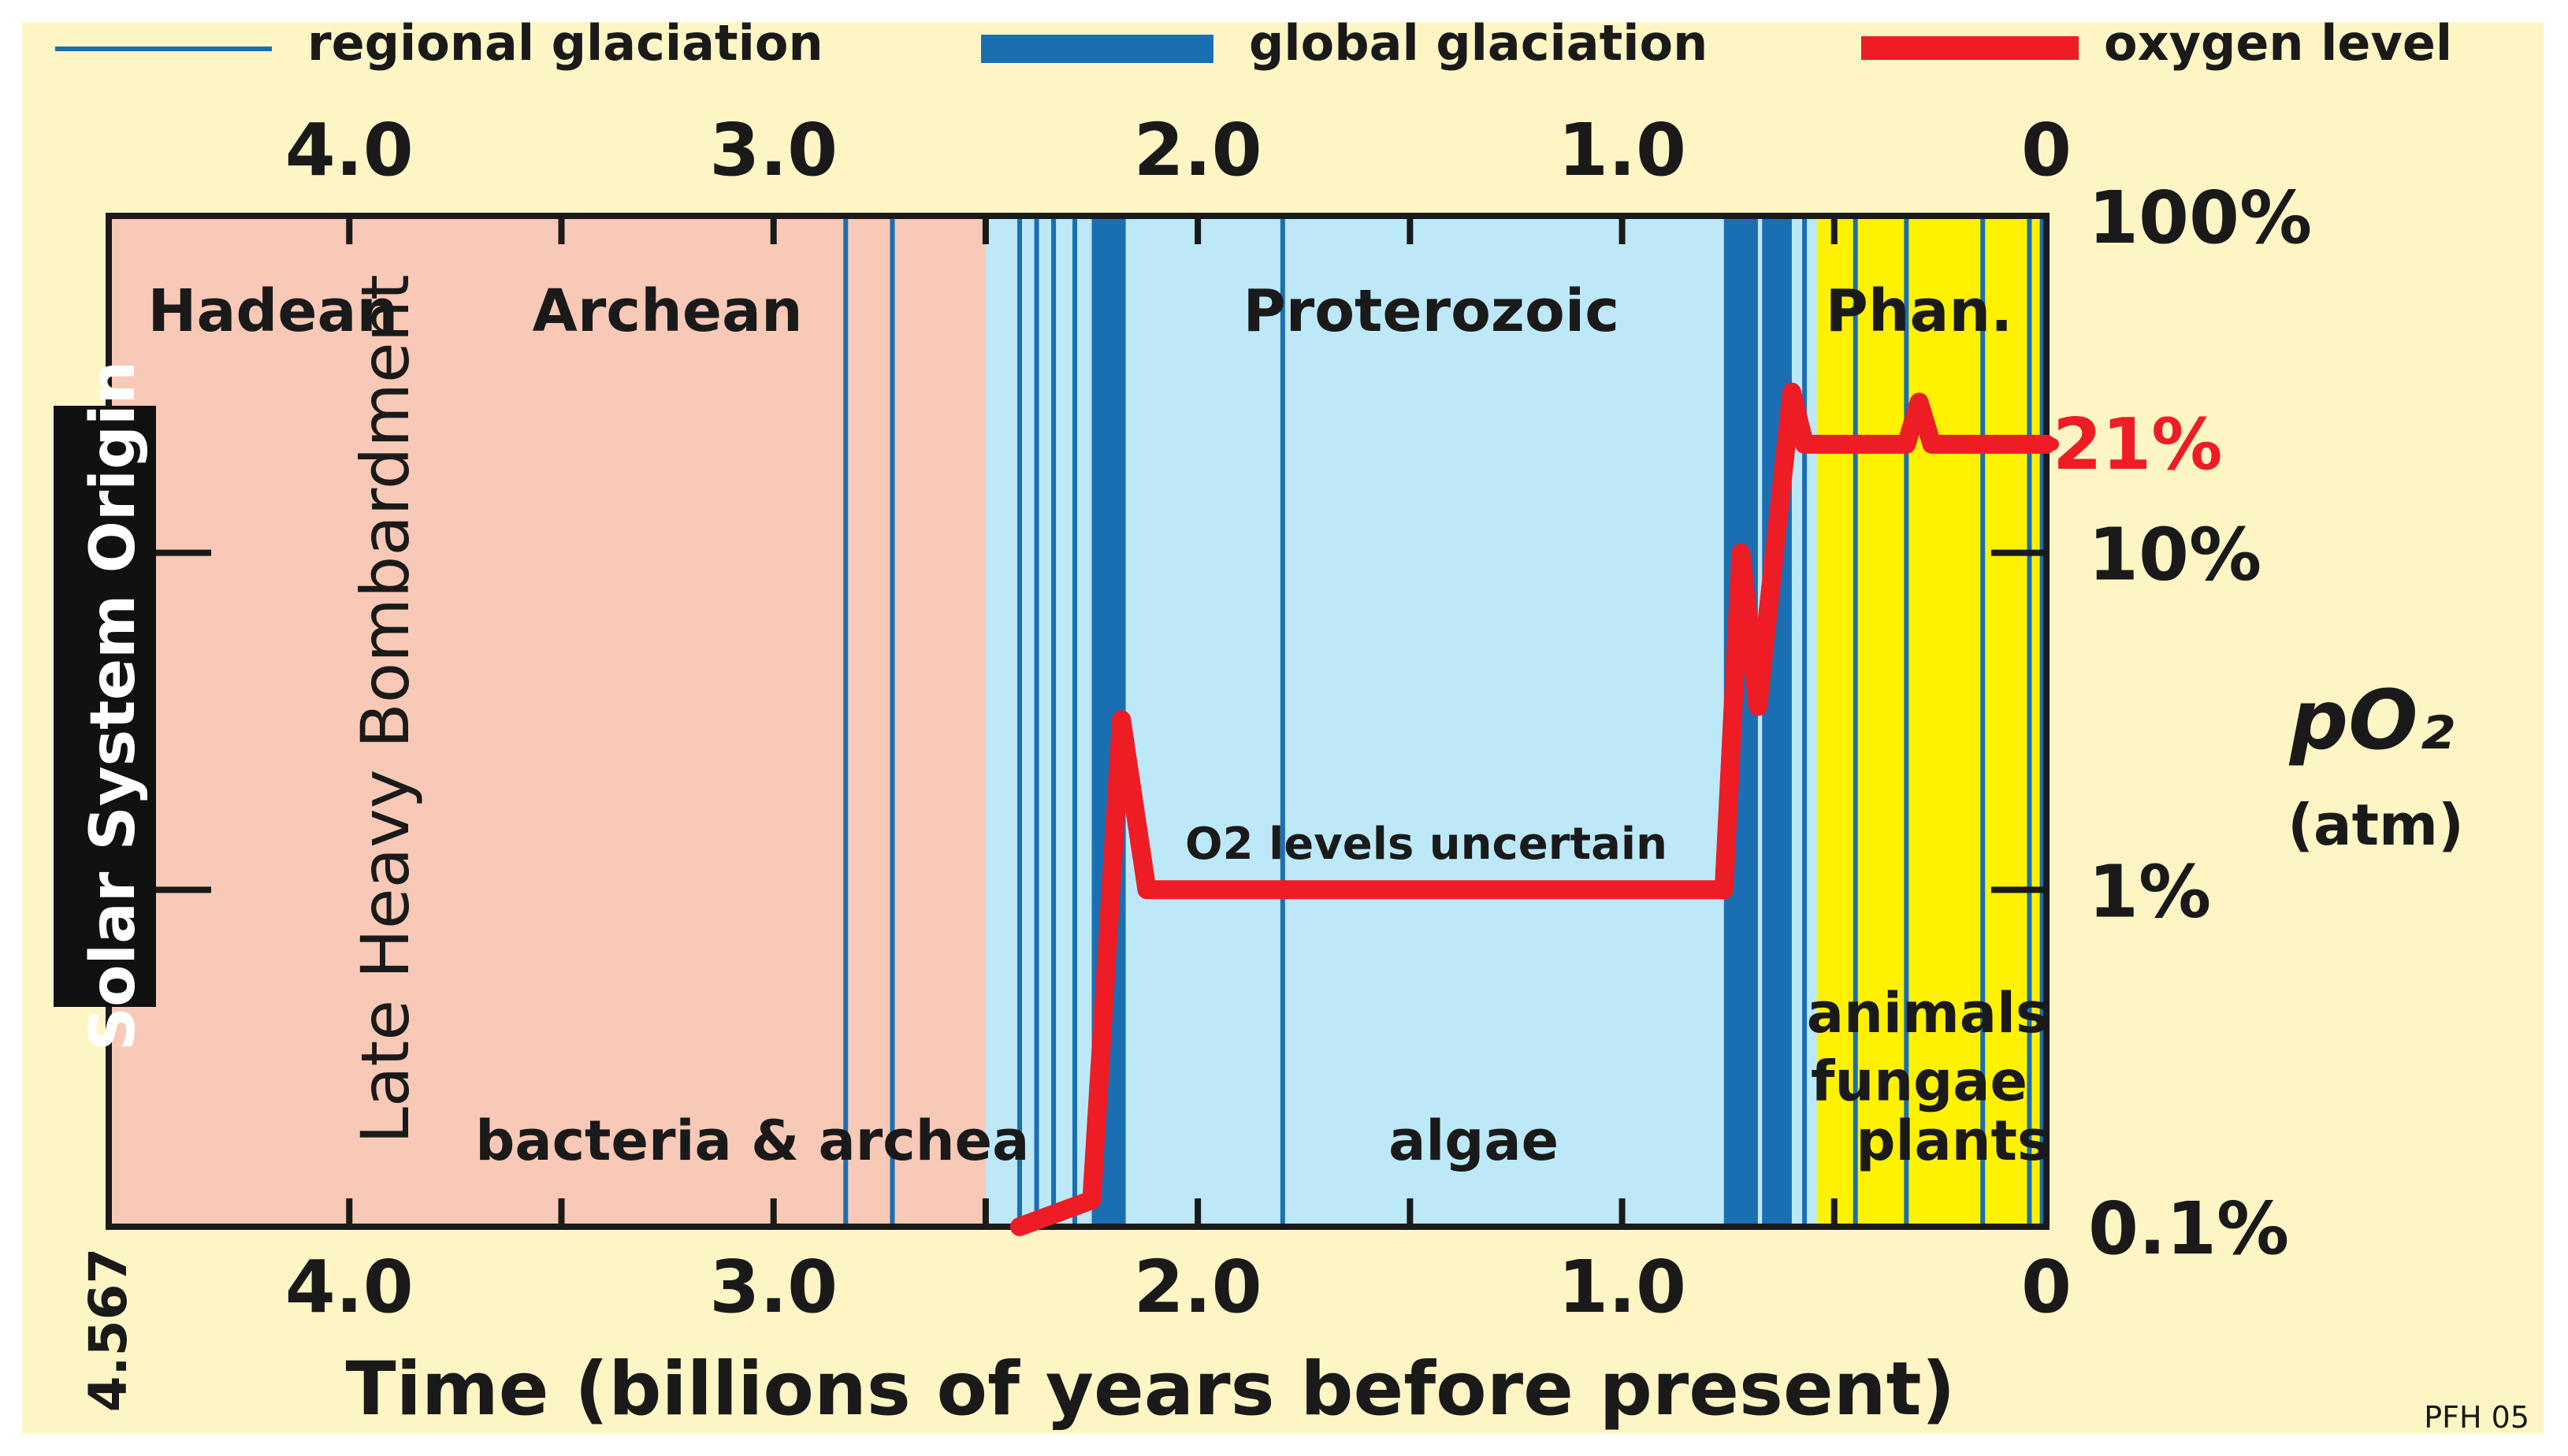 This screenshot has height=1456, width=2568. What do you see at coordinates (2278, 43) in the screenshot?
I see `legend-label-oxygen: oxygen level` at bounding box center [2278, 43].